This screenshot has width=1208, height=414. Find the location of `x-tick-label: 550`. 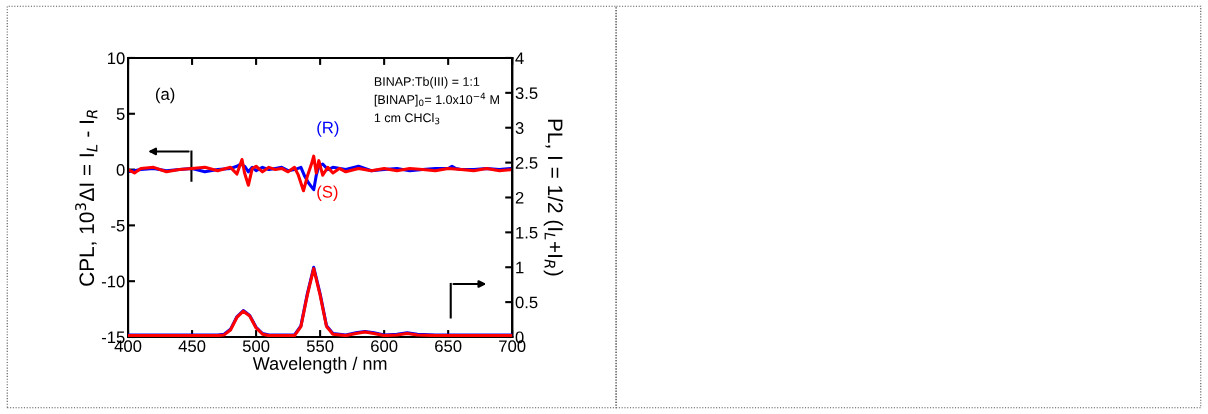

x-tick-label: 550 is located at coordinates (320, 346).